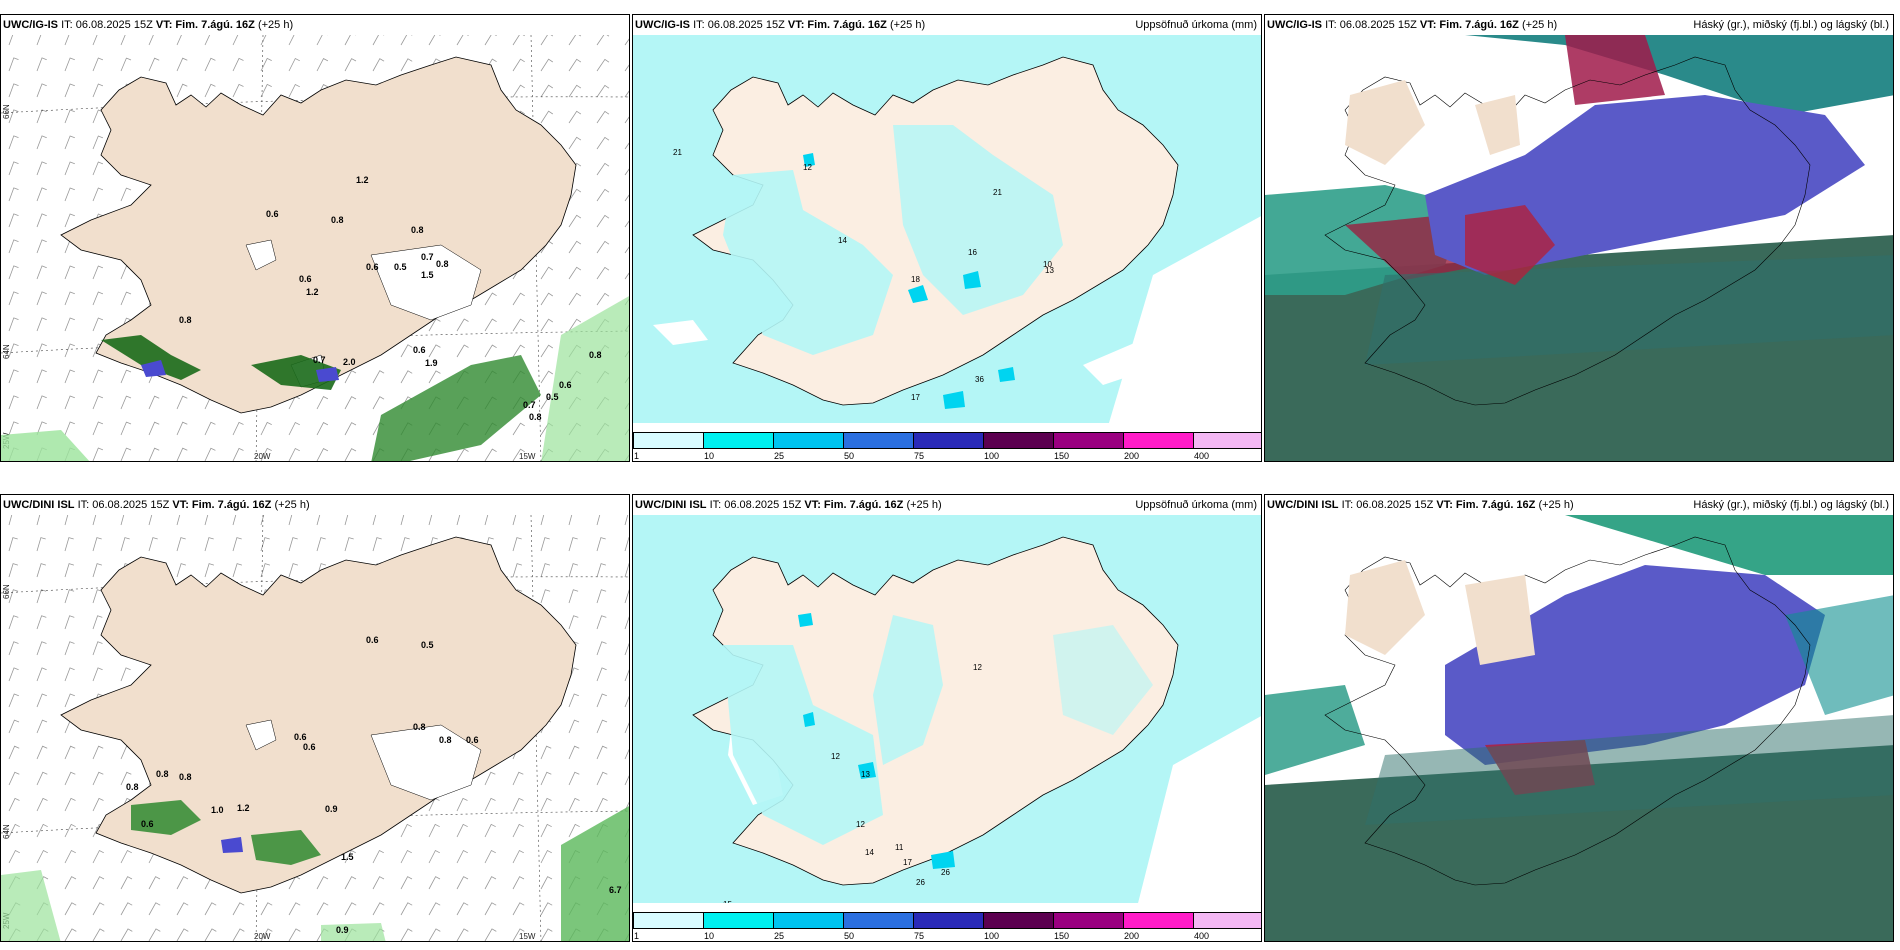 Image resolution: width=1900 pixels, height=950 pixels. What do you see at coordinates (262, 456) in the screenshot?
I see `lon-label-20w: 20W` at bounding box center [262, 456].